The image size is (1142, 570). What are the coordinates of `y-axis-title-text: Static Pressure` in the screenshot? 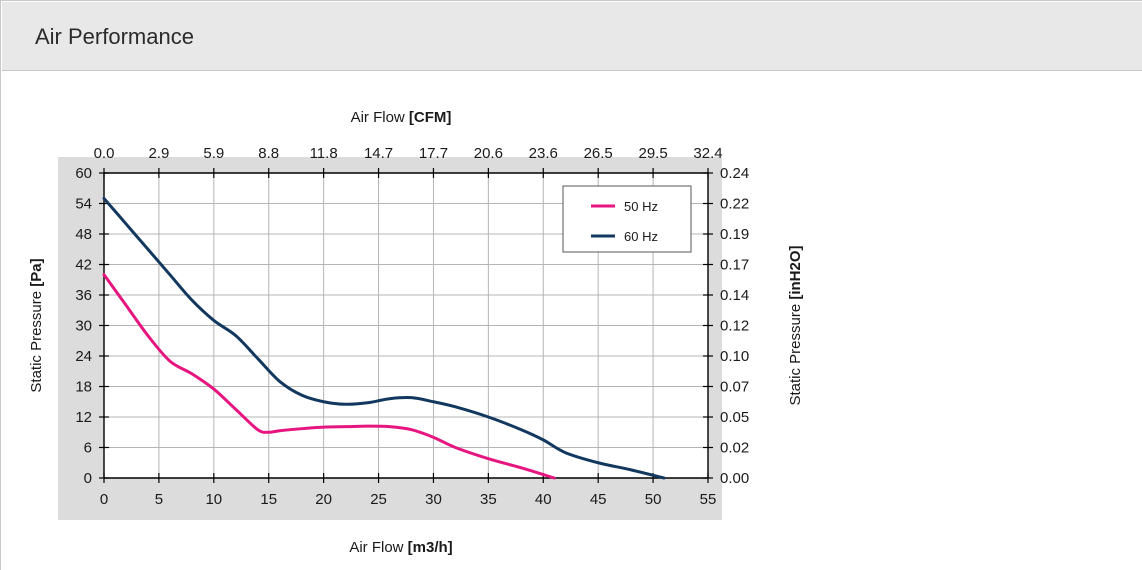 It's located at (36, 340).